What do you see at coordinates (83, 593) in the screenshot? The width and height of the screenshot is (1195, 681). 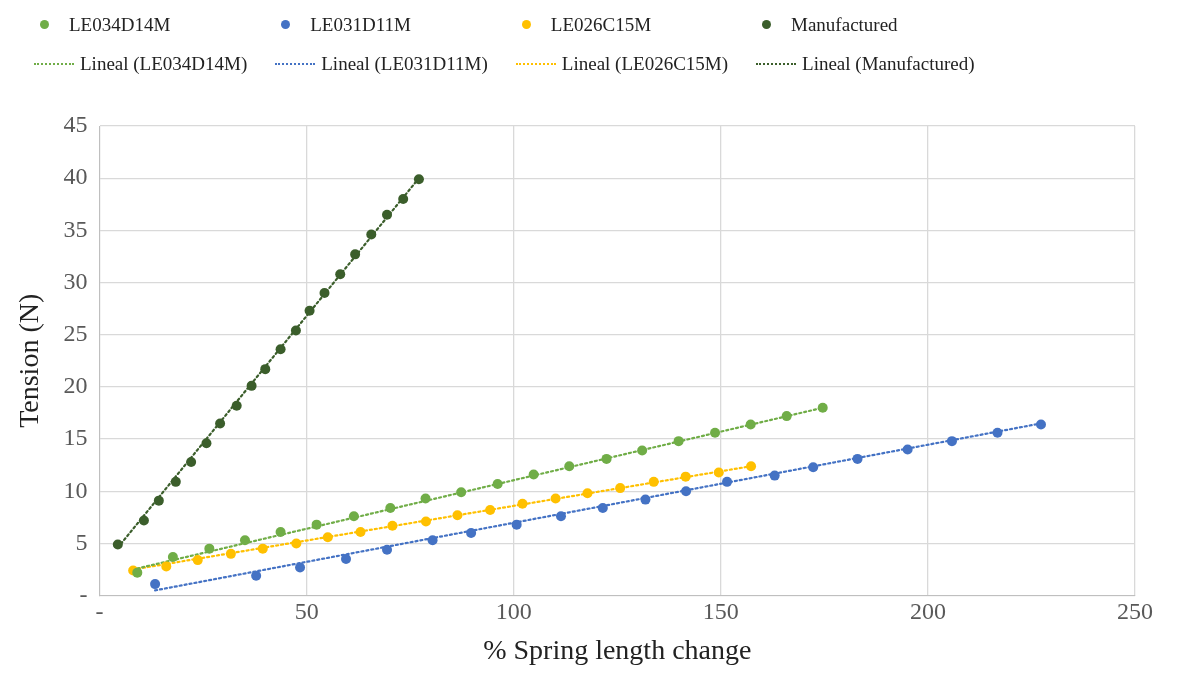 I see `y-tick-label: -` at bounding box center [83, 593].